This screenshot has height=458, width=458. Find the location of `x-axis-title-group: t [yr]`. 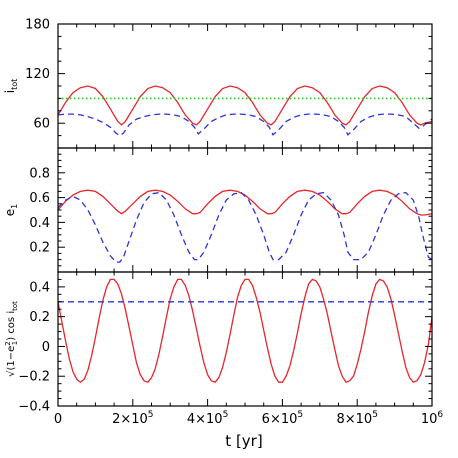

x-axis-title-group: t [yr] is located at coordinates (243, 441).